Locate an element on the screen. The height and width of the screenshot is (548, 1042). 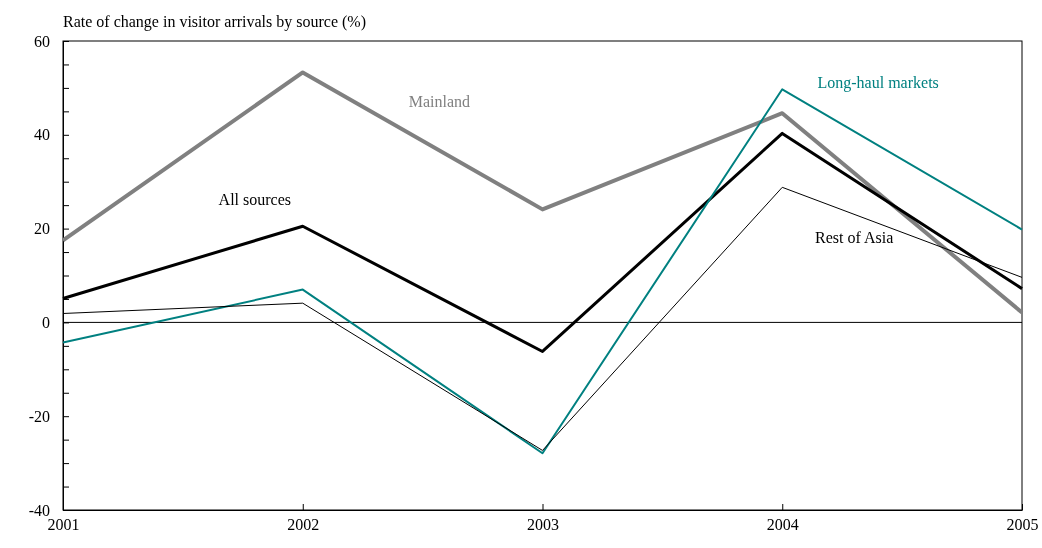
x-tick-label: 2002 is located at coordinates (303, 525).